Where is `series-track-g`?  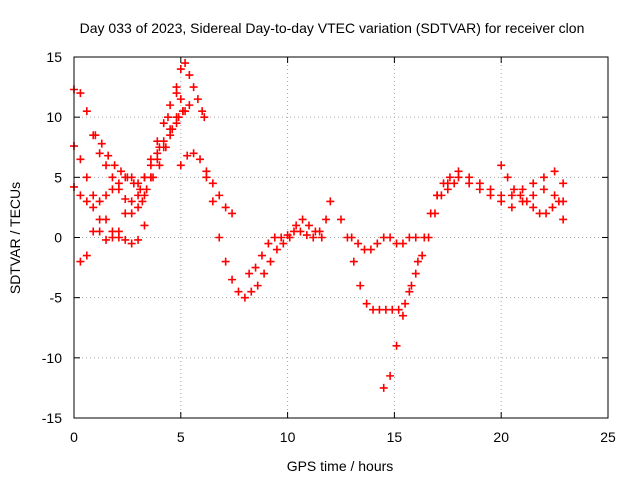
series-track-g is located at coordinates (251, 225).